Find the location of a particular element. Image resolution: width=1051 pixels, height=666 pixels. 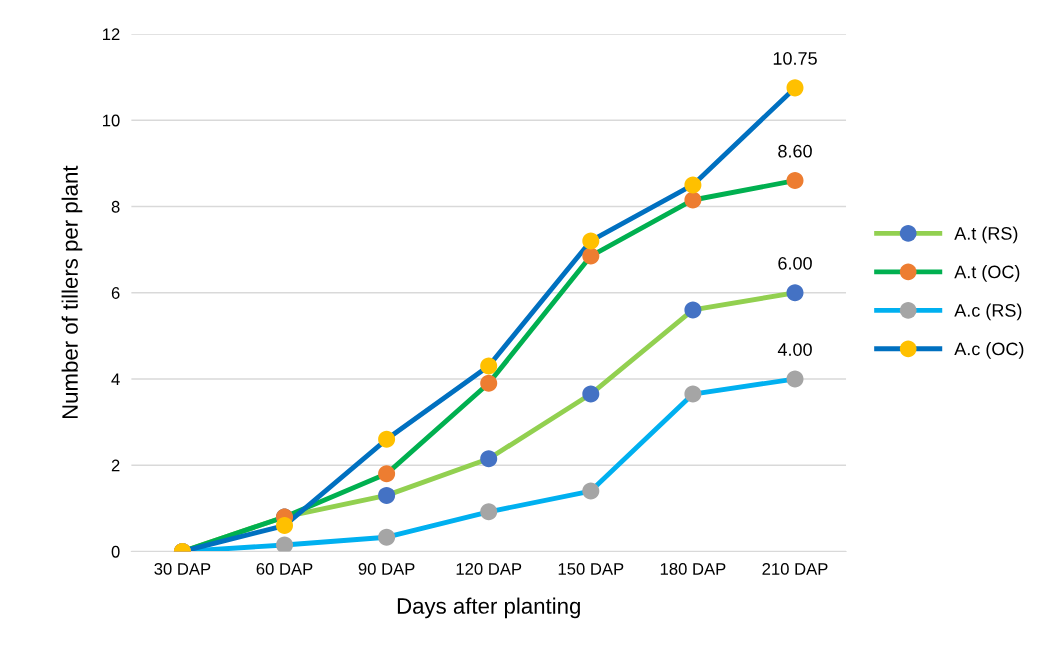

x-tick-label: 210 DAP is located at coordinates (795, 569).